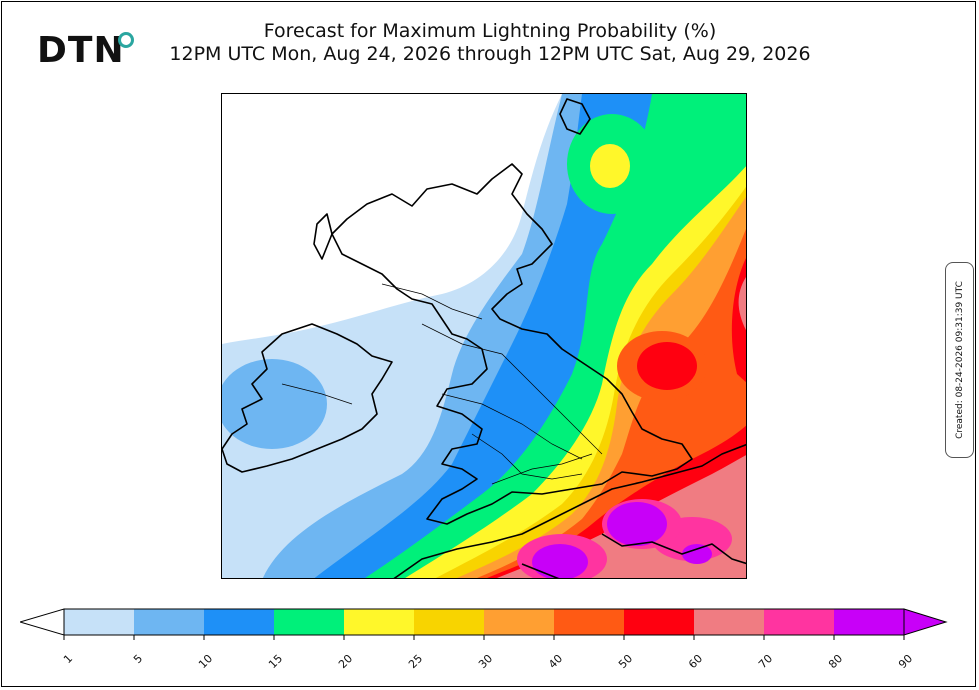 The height and width of the screenshot is (690, 979). I want to click on colorbar-under-arrow, so click(42, 622).